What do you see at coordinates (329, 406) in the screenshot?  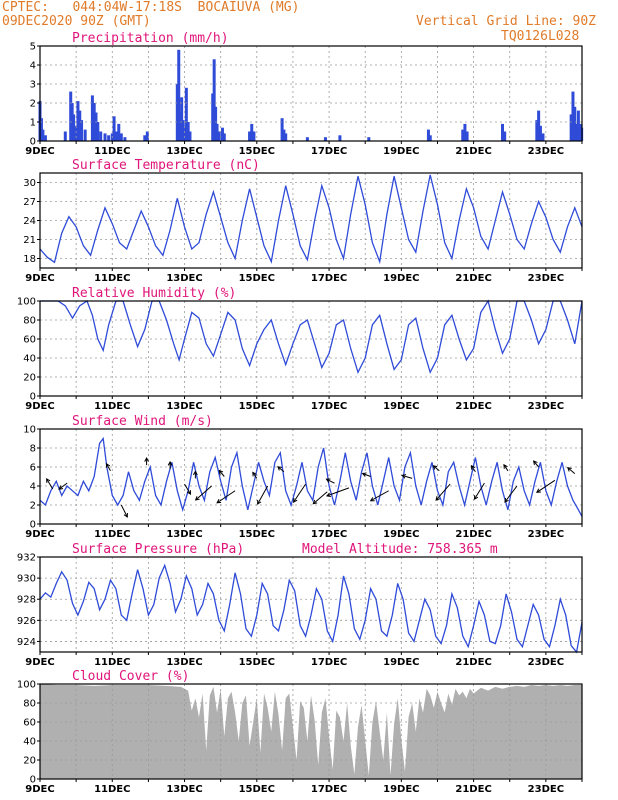 I see `humidity-xtick-4: 17DEC` at bounding box center [329, 406].